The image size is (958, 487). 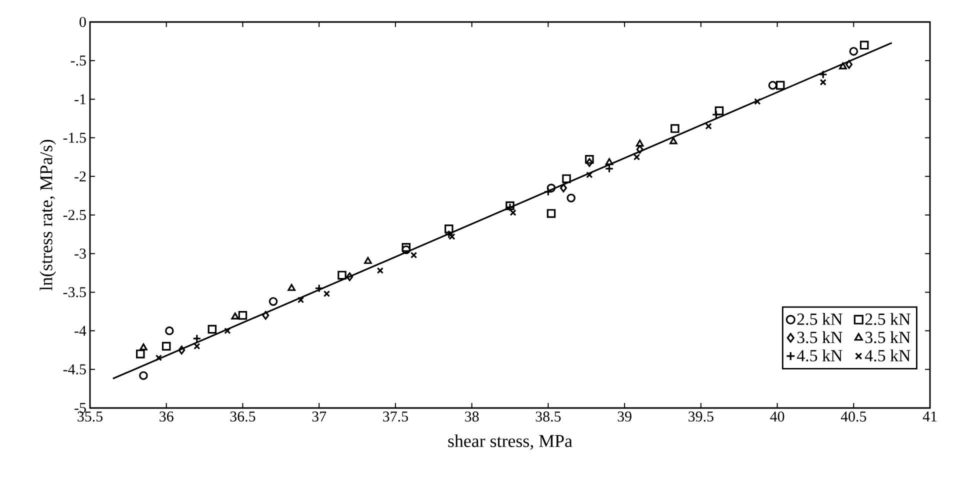 I want to click on x-tick-label: 38, so click(x=472, y=417).